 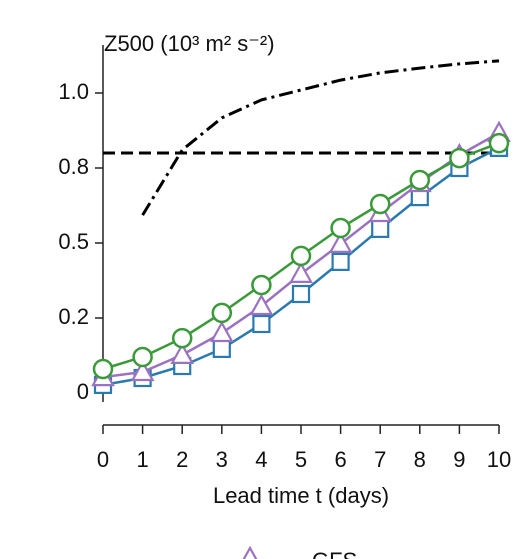 What do you see at coordinates (73, 166) in the screenshot?
I see `y-tick-label: 0.8` at bounding box center [73, 166].